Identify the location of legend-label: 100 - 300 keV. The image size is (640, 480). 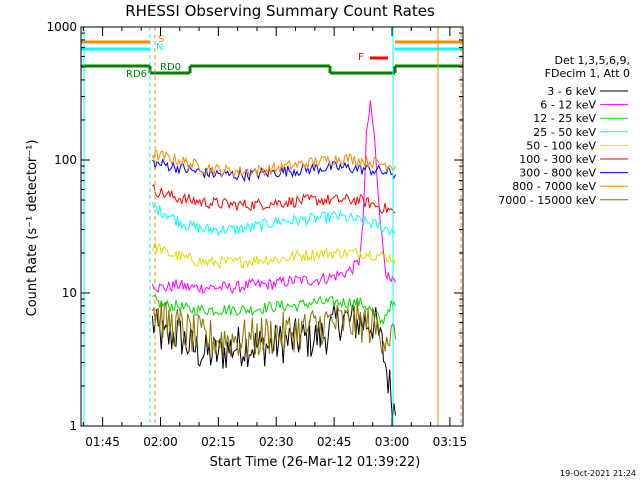
(557, 159).